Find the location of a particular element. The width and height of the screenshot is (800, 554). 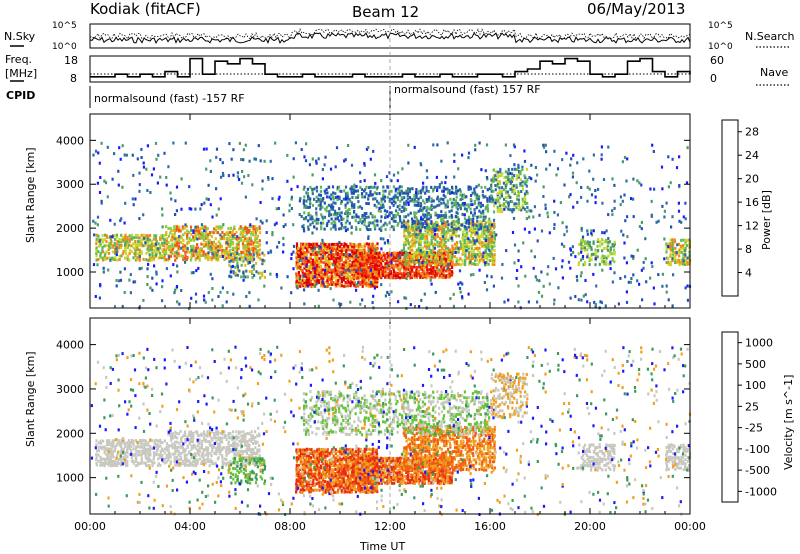

power-colorbar-tick-label: 4 is located at coordinates (748, 273).